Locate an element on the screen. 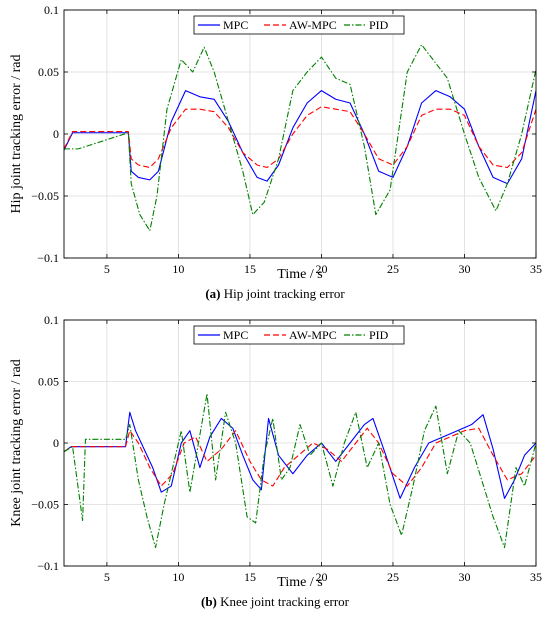 Image resolution: width=550 pixels, height=628 pixels. y-axis-label: Hip joint tracking error / rad is located at coordinates (16, 133).